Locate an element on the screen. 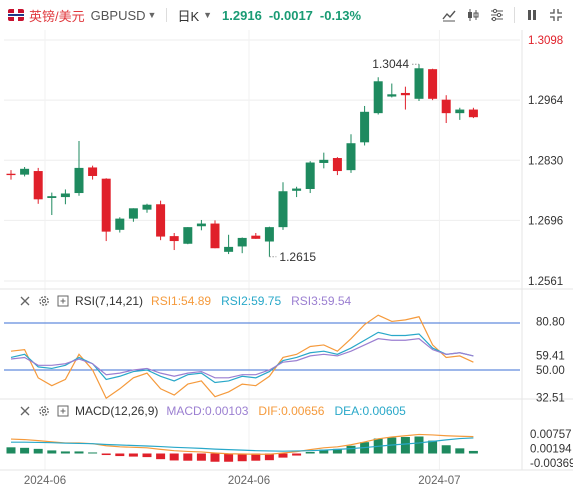  rsi-line-rsi3 is located at coordinates (242, 358).